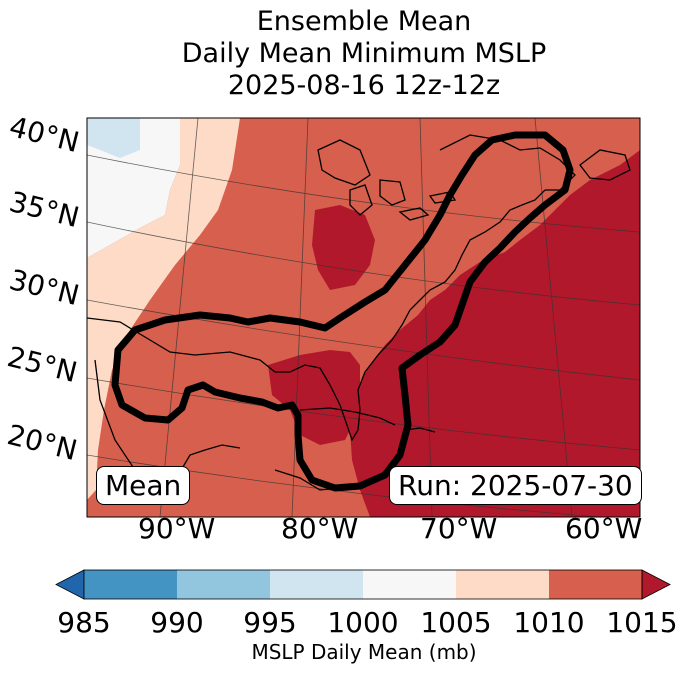 This screenshot has height=674, width=688. I want to click on colorbar-extend-low, so click(70, 584).